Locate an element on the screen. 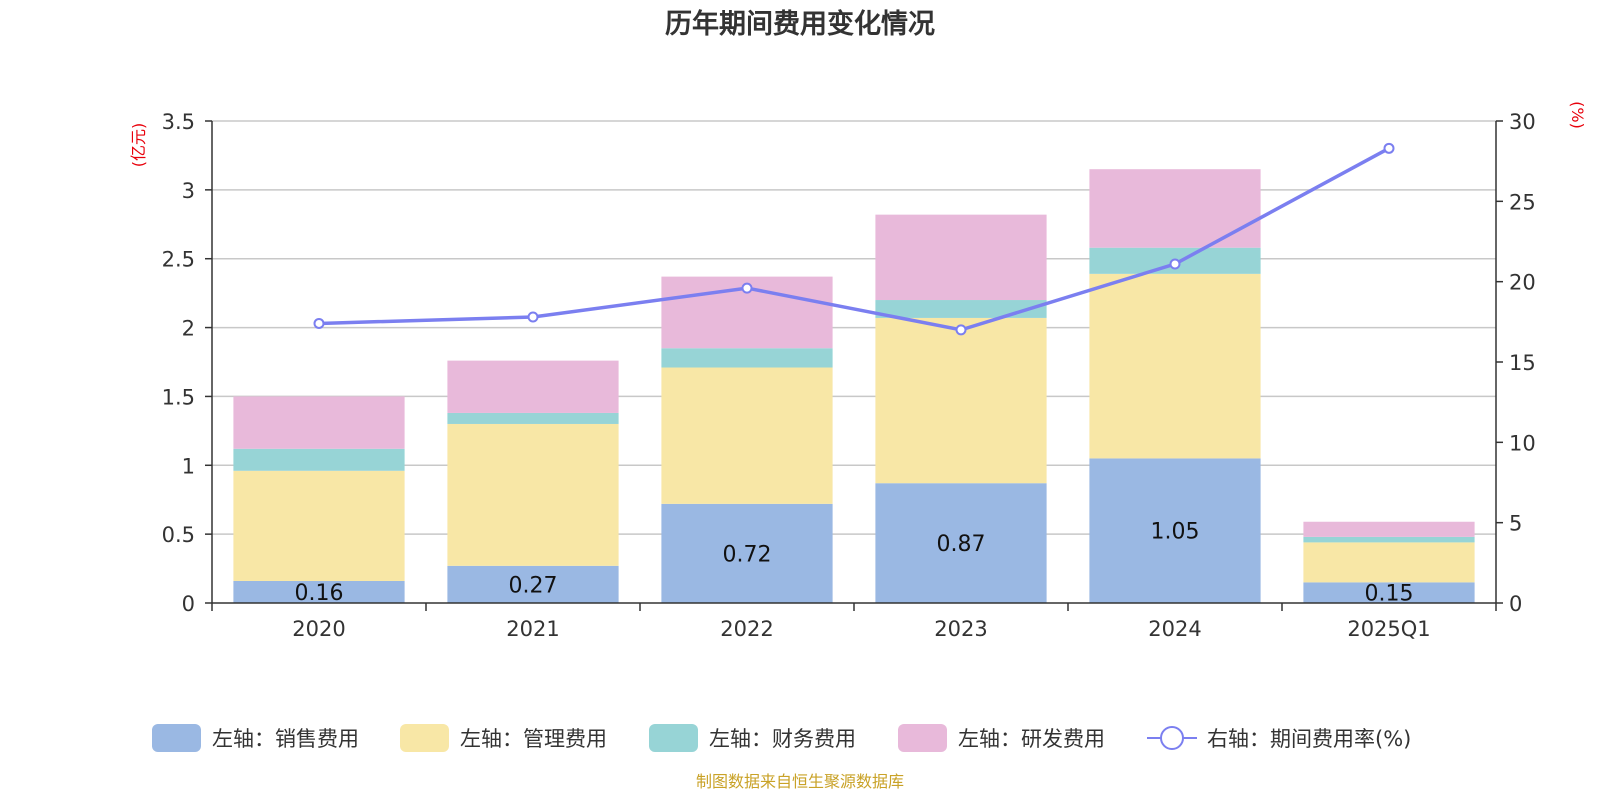 The image size is (1600, 800). right-axis-tick-label: 15 is located at coordinates (1522, 363).